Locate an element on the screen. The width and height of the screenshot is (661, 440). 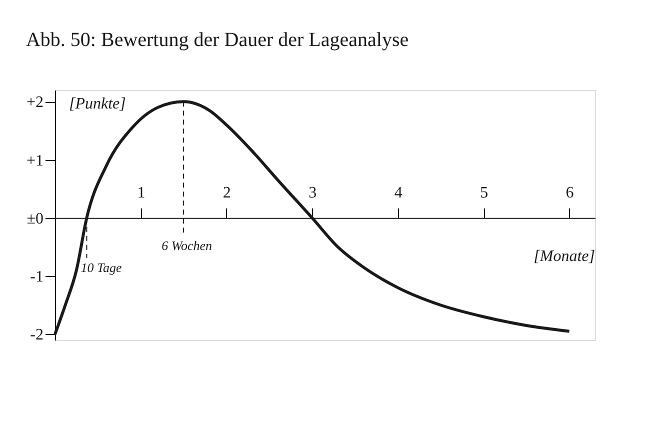
chart-title: Abb. 50: Bewertung der Dauer der Lageanalyse is located at coordinates (217, 40).